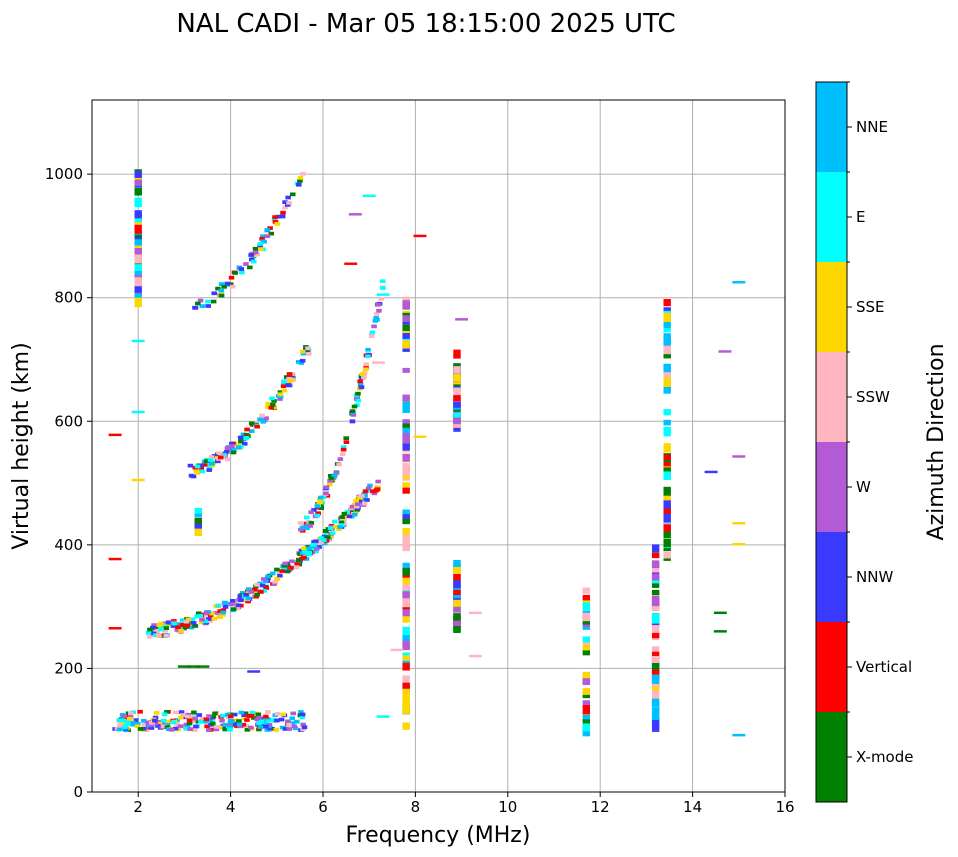 This screenshot has height=857, width=958. I want to click on colorbar-label: X-mode, so click(884, 757).